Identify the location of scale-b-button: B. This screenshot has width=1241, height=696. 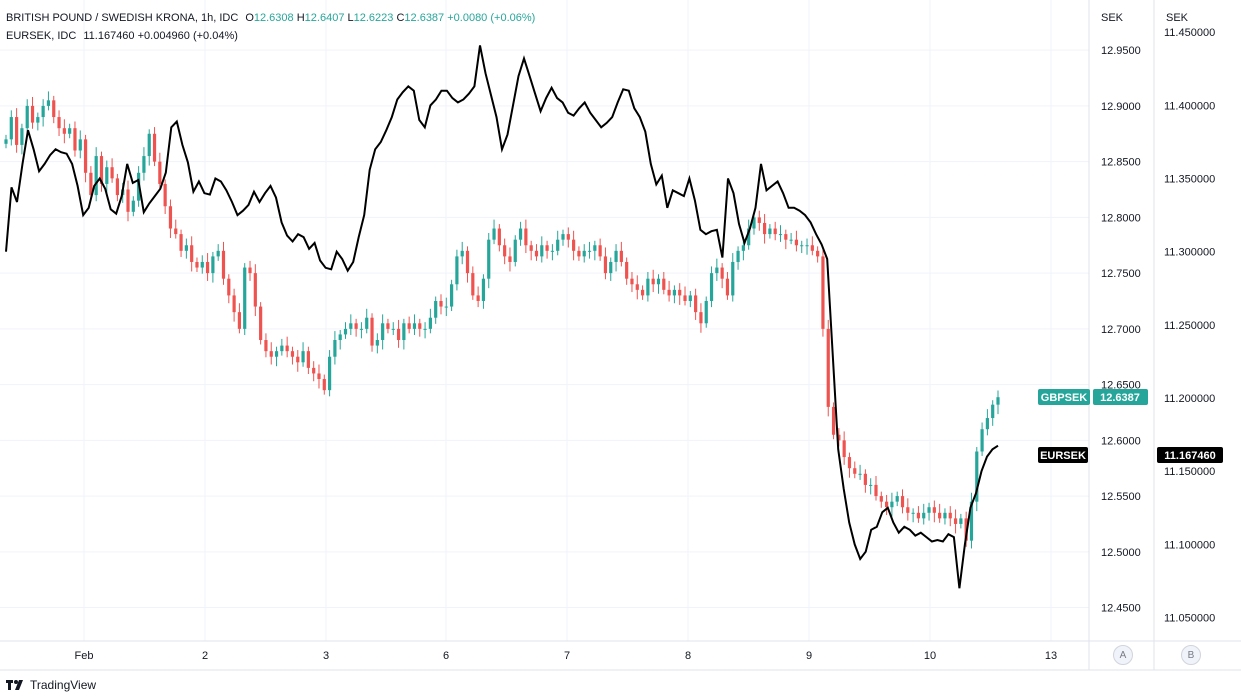
(1191, 655).